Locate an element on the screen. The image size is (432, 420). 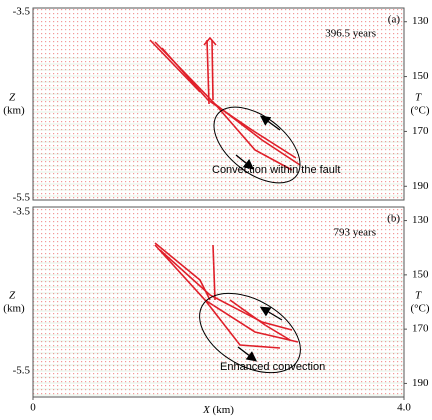
x-label: X (km) is located at coordinates (218, 410).